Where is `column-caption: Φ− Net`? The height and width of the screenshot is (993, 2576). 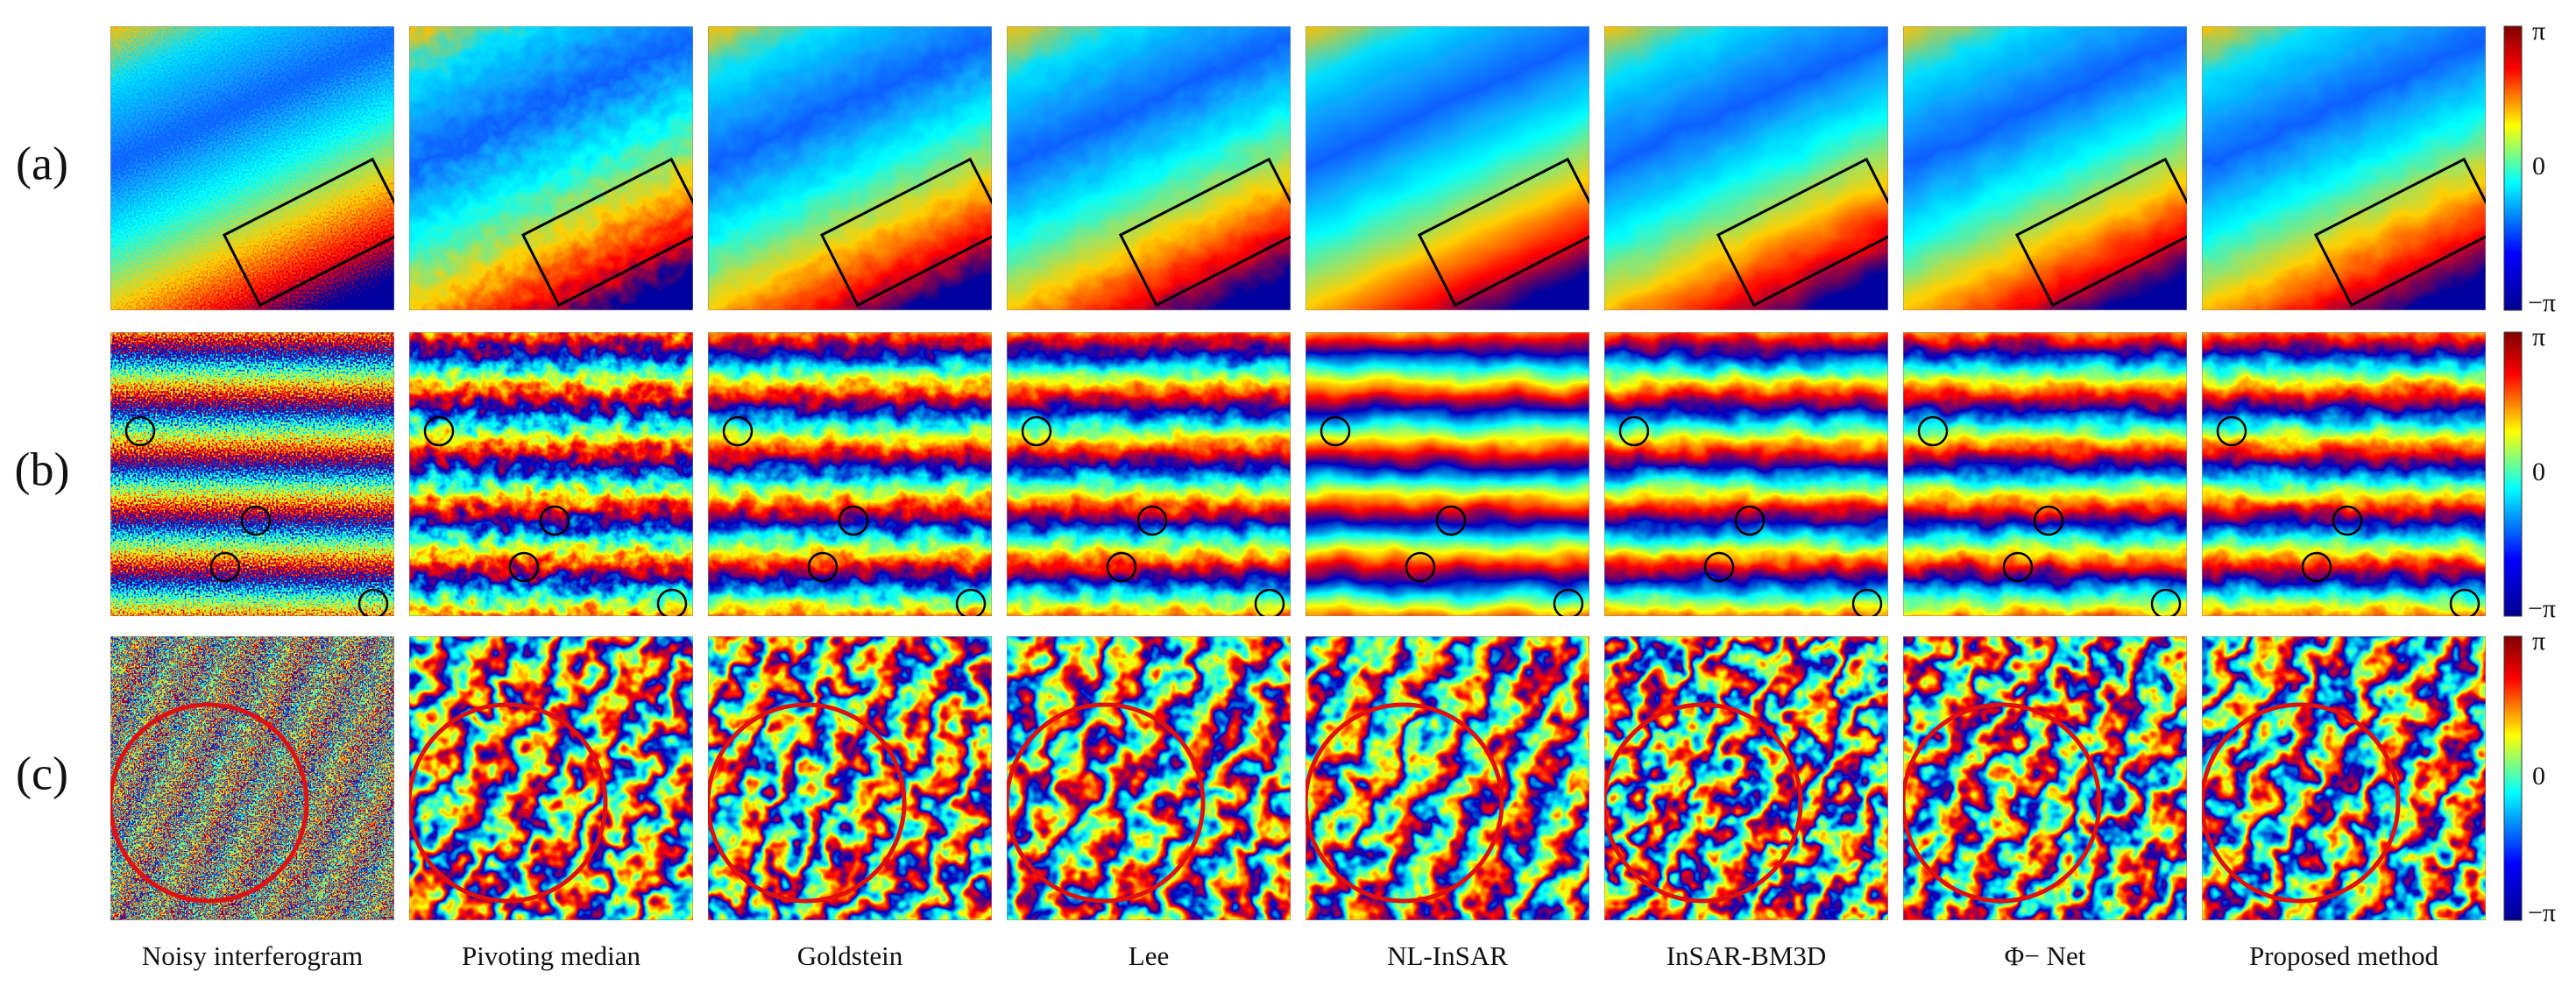 column-caption: Φ− Net is located at coordinates (2045, 955).